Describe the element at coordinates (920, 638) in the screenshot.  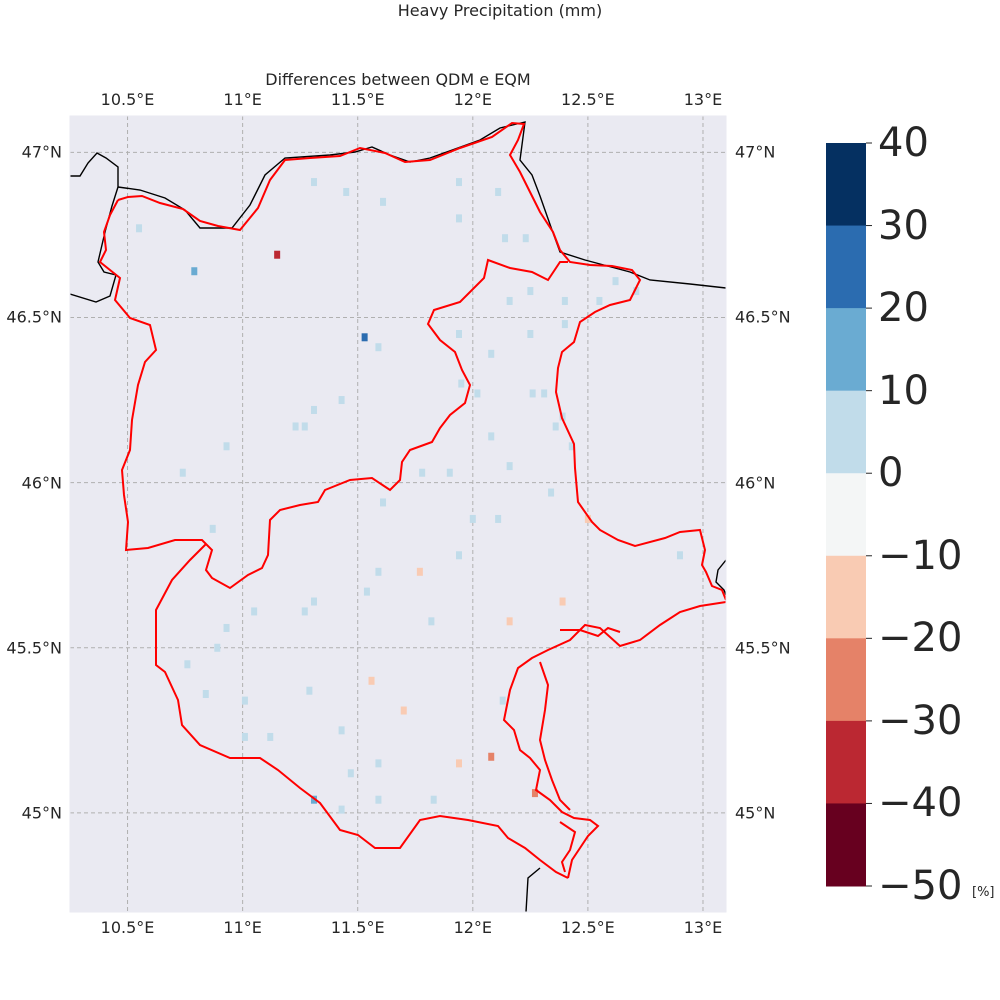
I see `colorbar-tick-label: −20` at that location.